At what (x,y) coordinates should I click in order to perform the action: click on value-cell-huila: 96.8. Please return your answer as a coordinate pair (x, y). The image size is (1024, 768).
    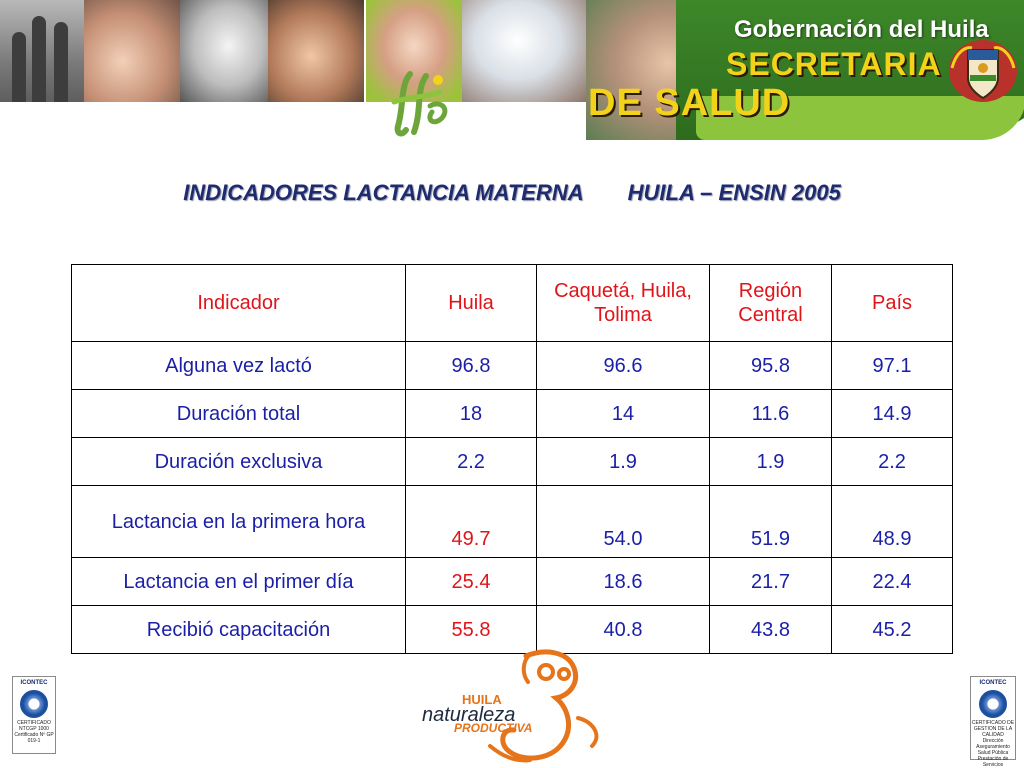
    Looking at the image, I should click on (471, 365).